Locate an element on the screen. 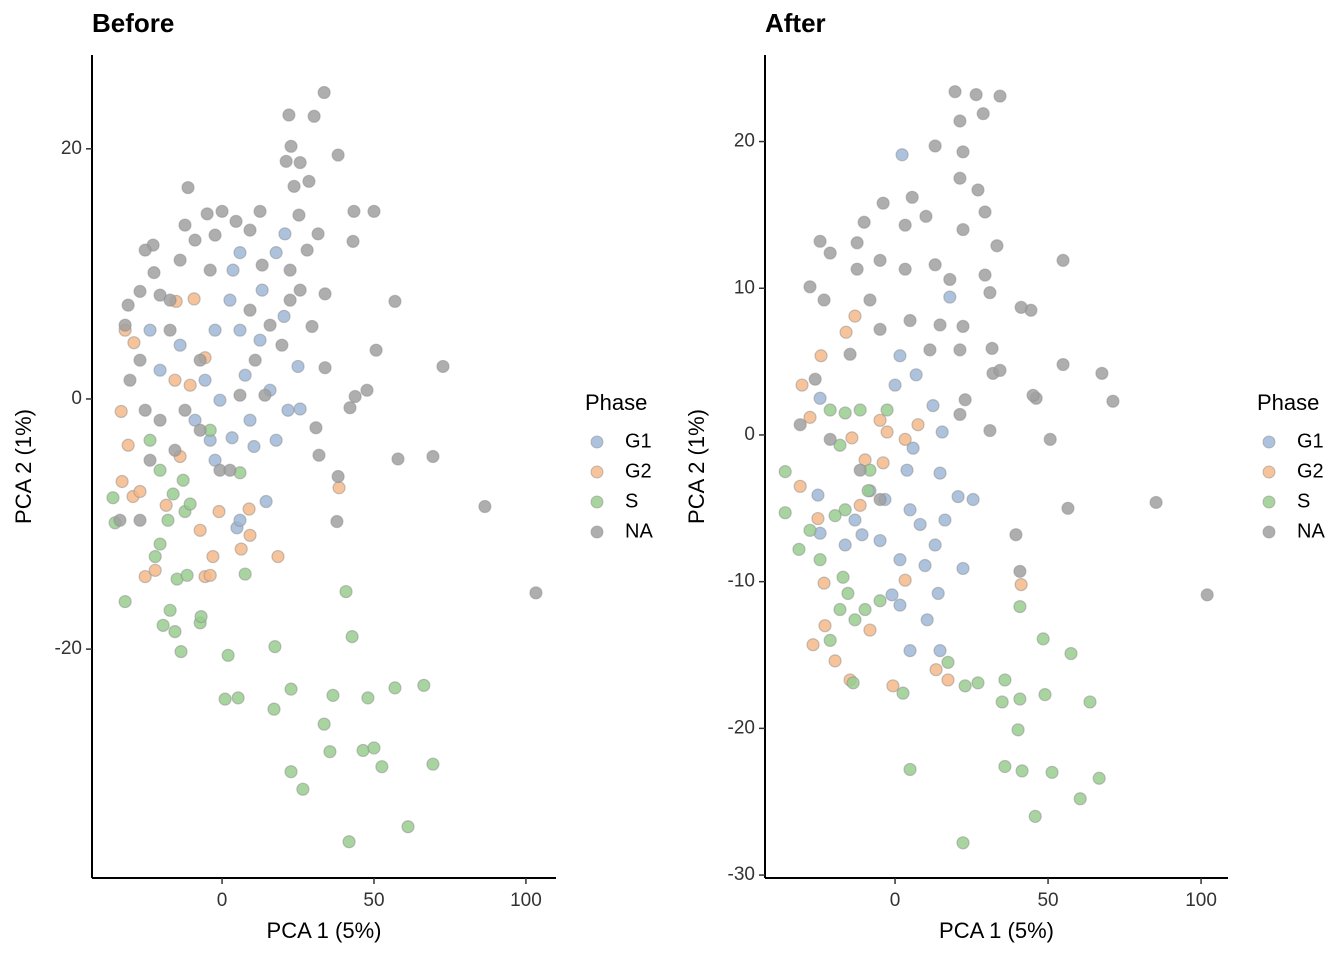 This screenshot has height=960, width=1344. y-tick-label: 10 is located at coordinates (744, 287).